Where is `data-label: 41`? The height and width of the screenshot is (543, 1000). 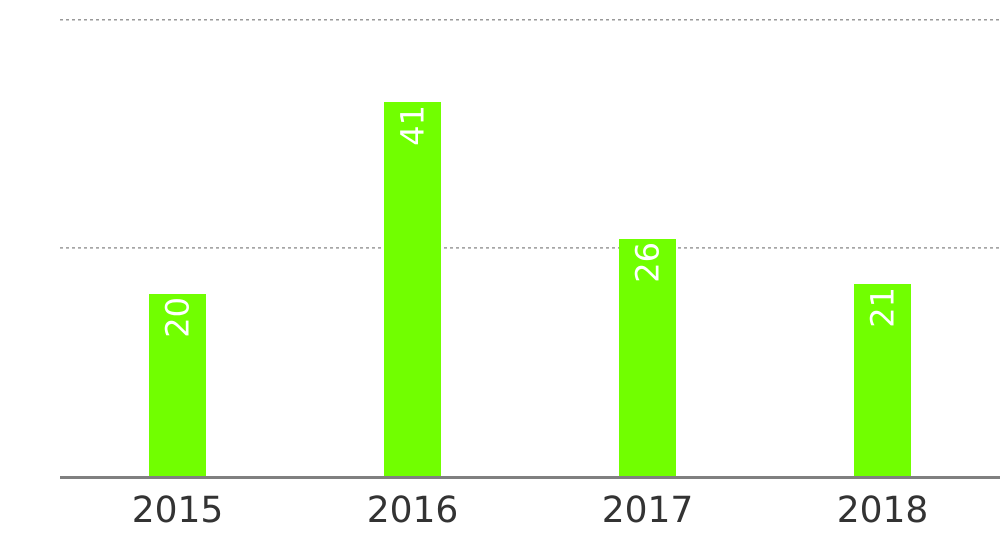
data-label: 41 is located at coordinates (413, 125).